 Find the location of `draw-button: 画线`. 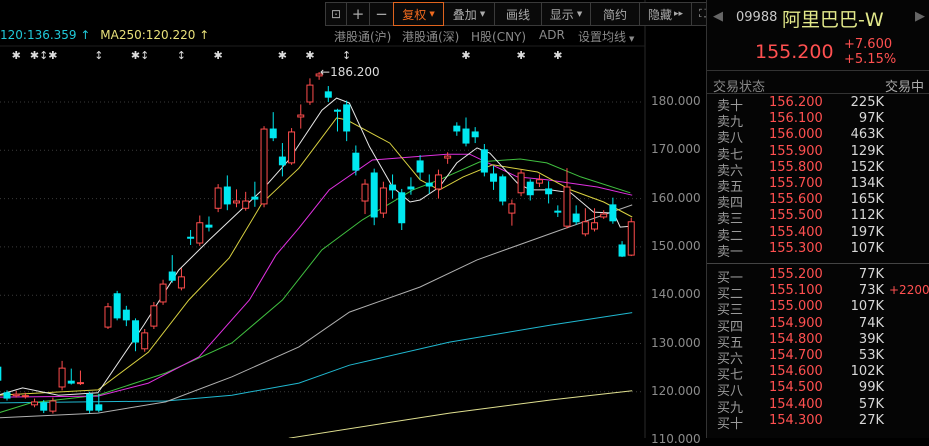

draw-button: 画线 is located at coordinates (518, 14).